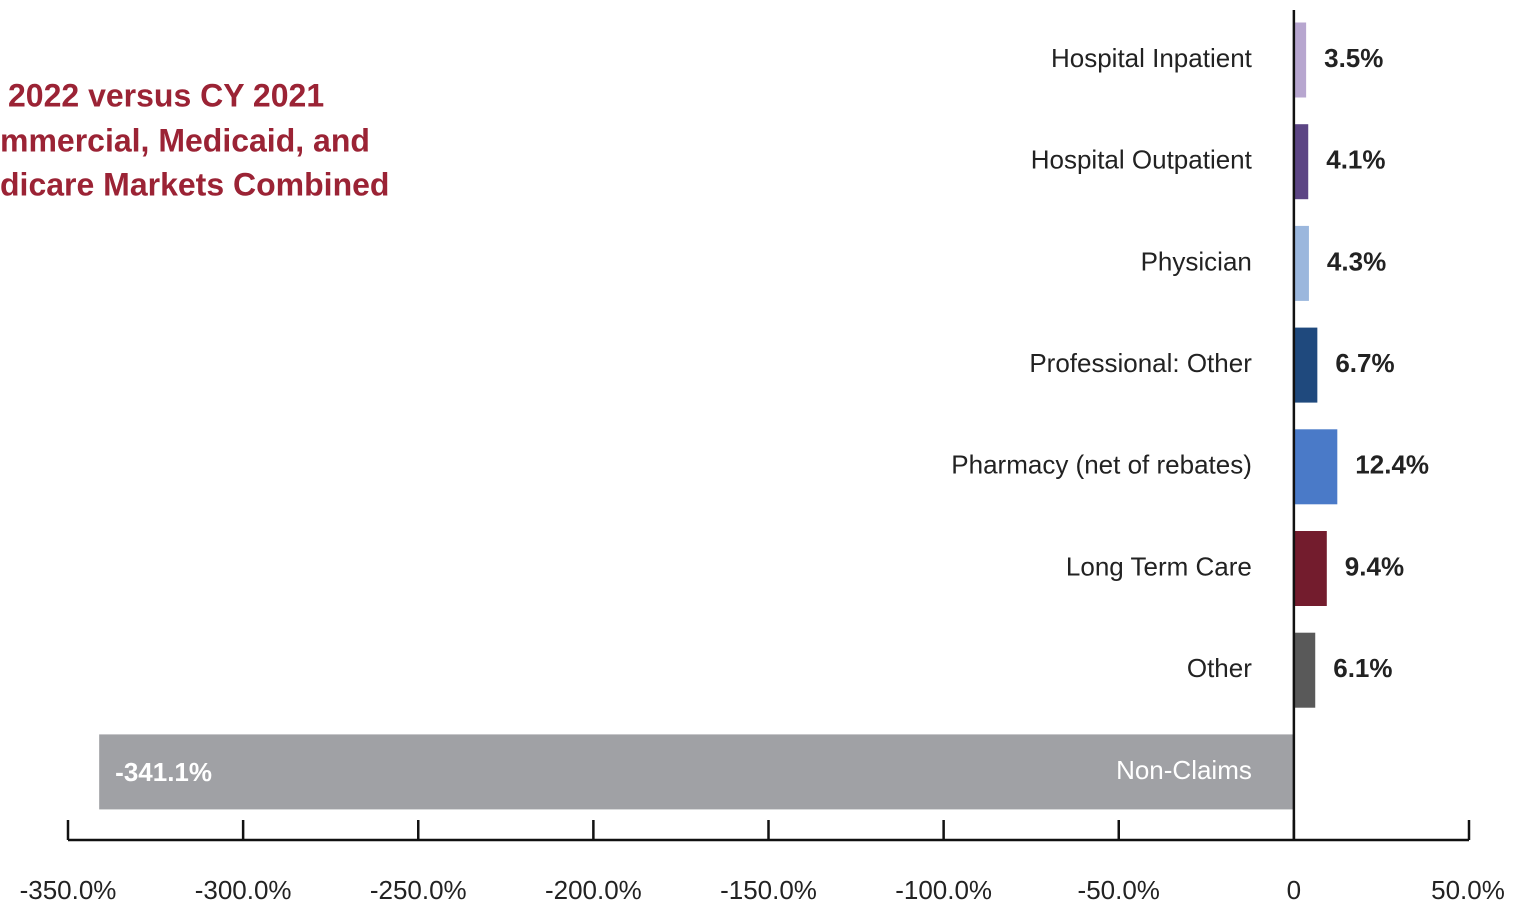 This screenshot has height=912, width=1521. I want to click on x-tick-label: -300.0%, so click(243, 890).